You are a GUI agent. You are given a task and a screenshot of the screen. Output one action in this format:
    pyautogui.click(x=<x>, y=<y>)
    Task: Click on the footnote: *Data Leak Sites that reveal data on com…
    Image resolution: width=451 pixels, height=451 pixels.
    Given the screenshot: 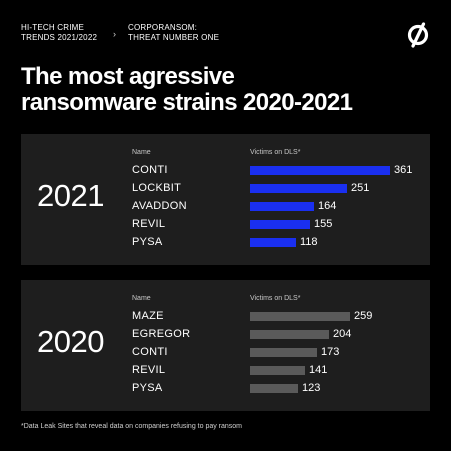 What is the action you would take?
    pyautogui.click(x=132, y=426)
    